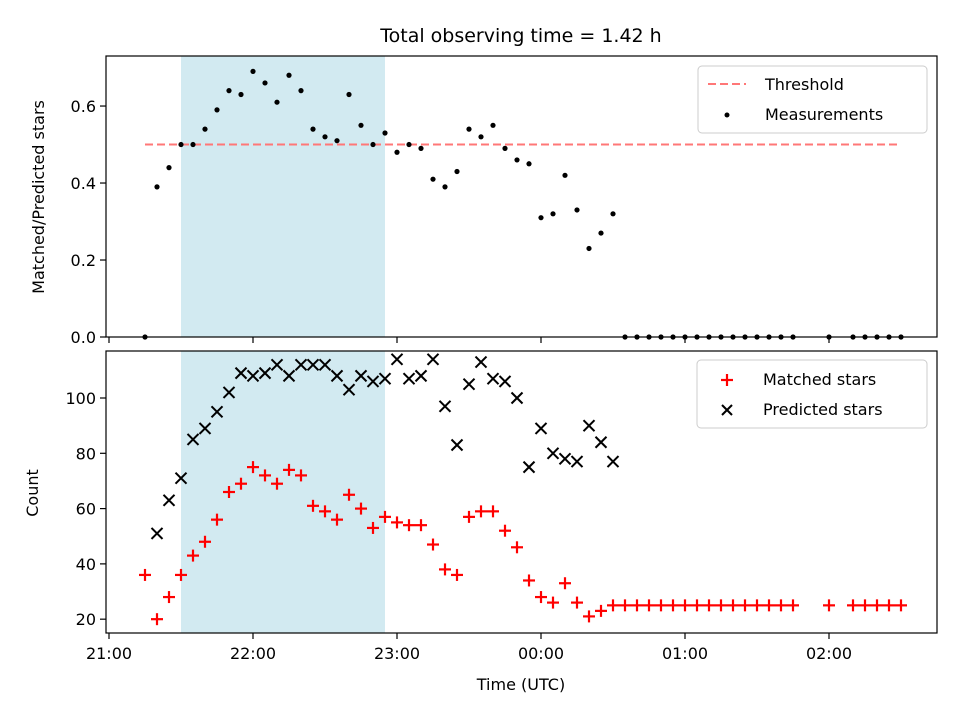 This screenshot has height=720, width=960. What do you see at coordinates (283, 492) in the screenshot?
I see `bottom-observing-window` at bounding box center [283, 492].